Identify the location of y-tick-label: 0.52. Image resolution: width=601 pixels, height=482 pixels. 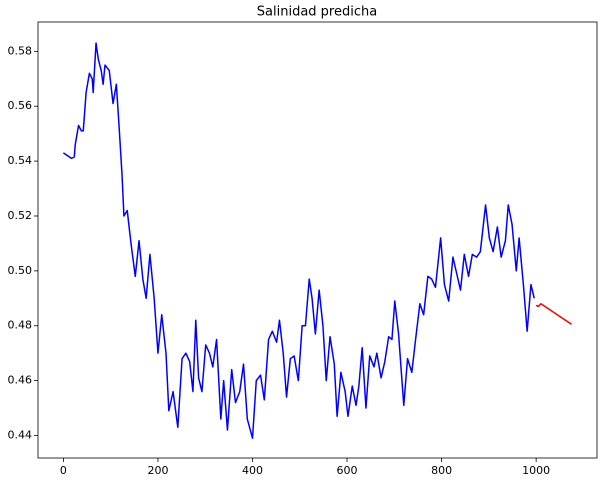
(20, 215).